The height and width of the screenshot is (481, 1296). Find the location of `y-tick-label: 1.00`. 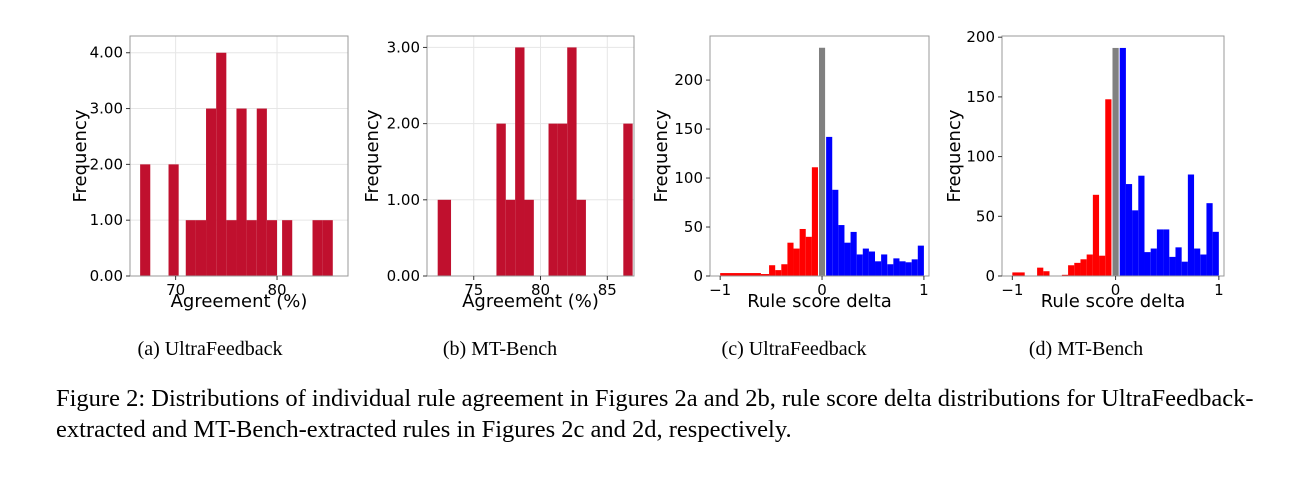

y-tick-label: 1.00 is located at coordinates (106, 220).